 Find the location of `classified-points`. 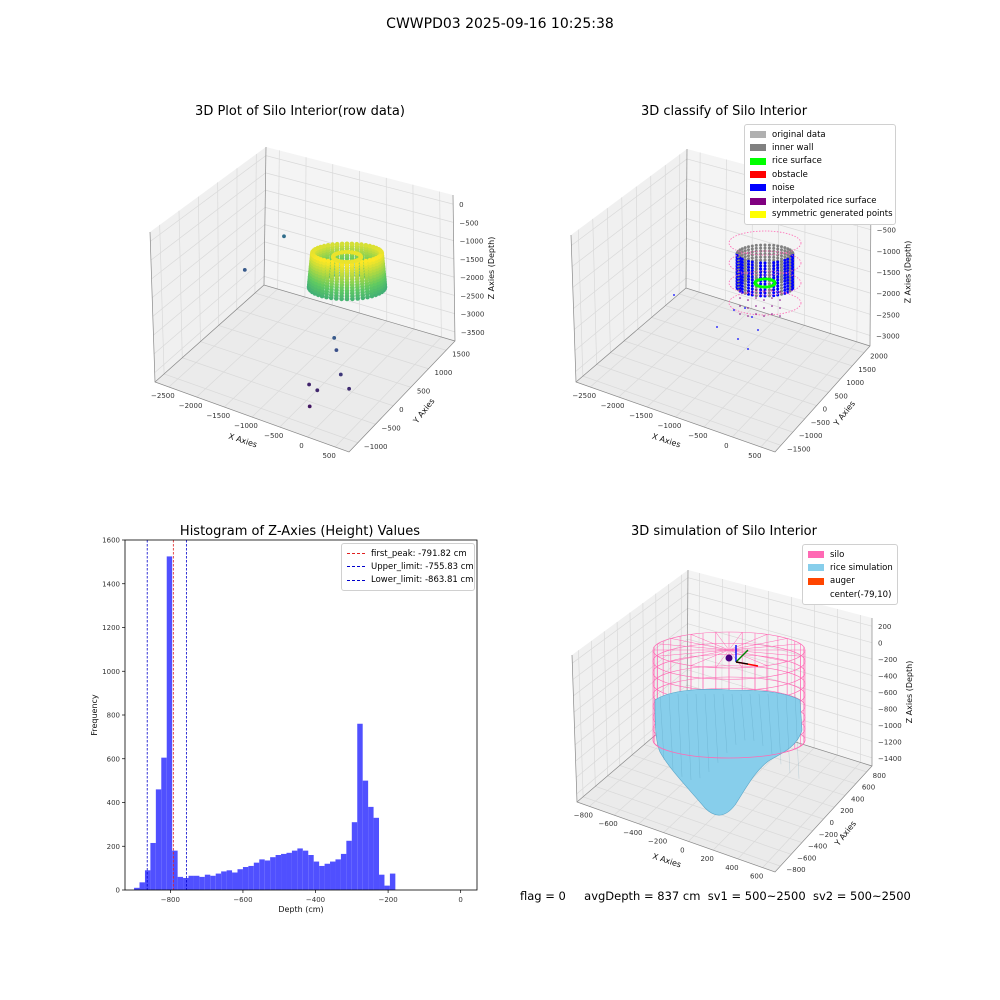

classified-points is located at coordinates (737, 290).